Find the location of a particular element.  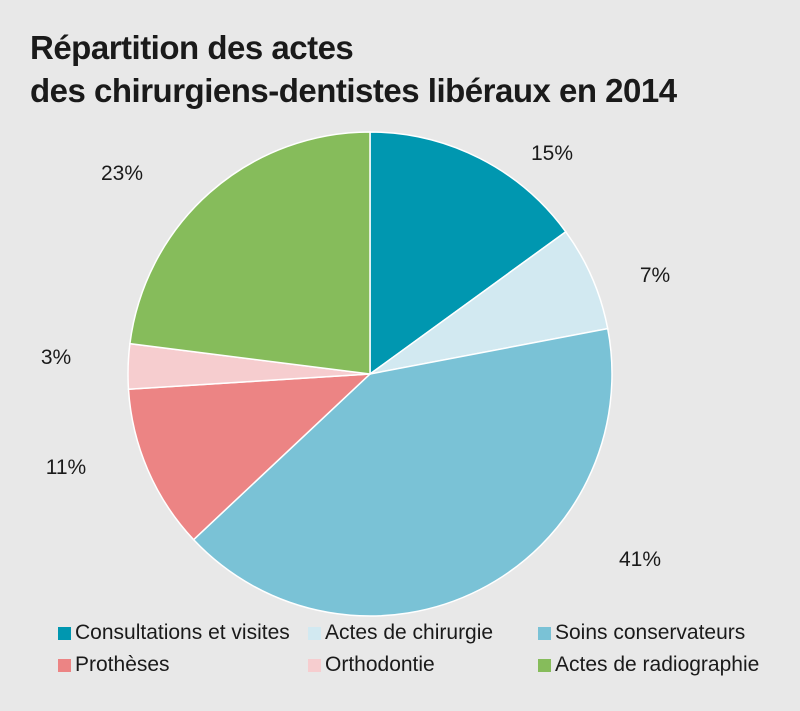

legend-item: Orthodontie is located at coordinates (423, 665).